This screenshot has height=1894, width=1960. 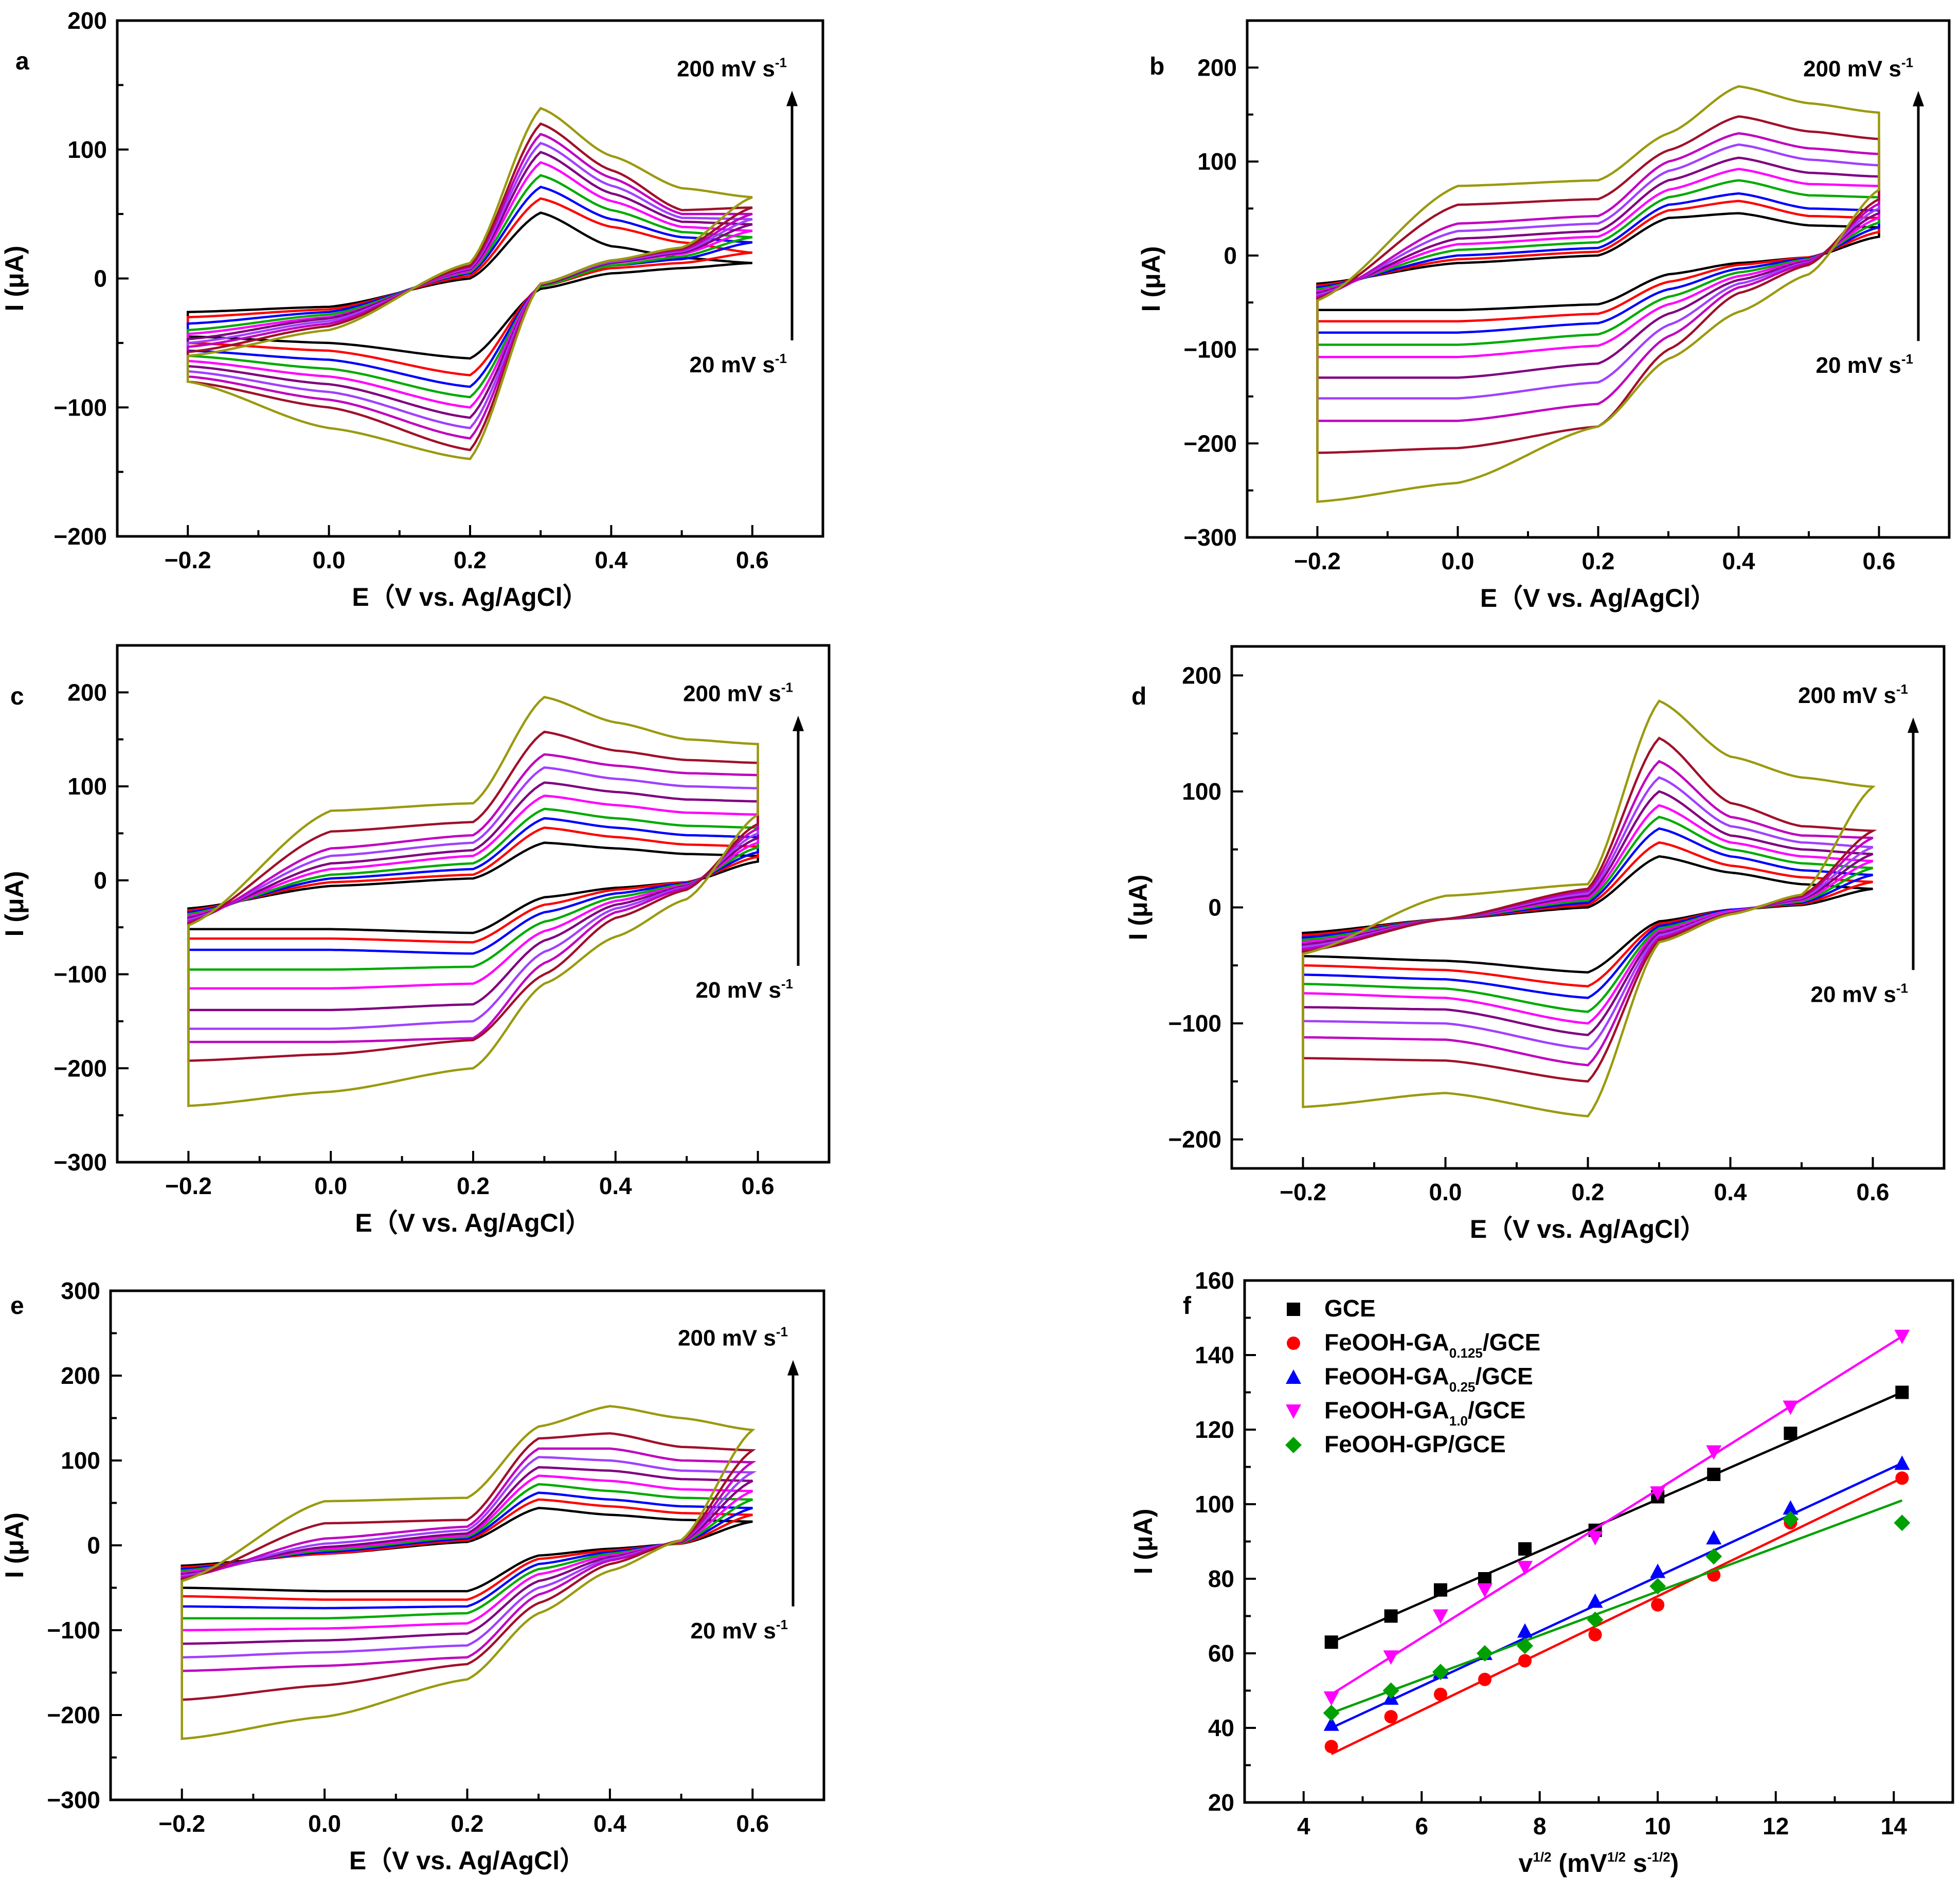 What do you see at coordinates (1138, 696) in the screenshot?
I see `d-panel-letter: d` at bounding box center [1138, 696].